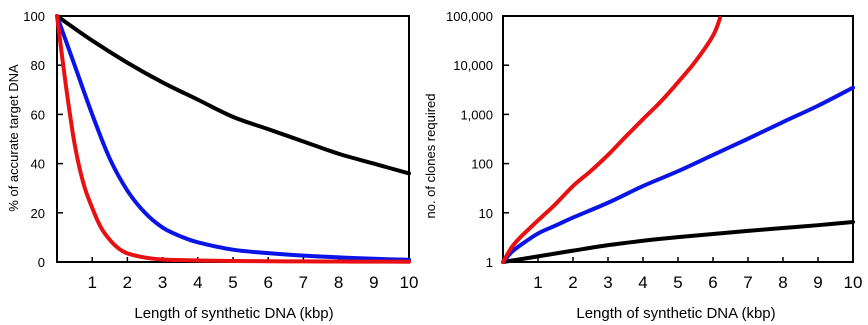  I want to click on right-y-tick-label: 1, so click(489, 262).